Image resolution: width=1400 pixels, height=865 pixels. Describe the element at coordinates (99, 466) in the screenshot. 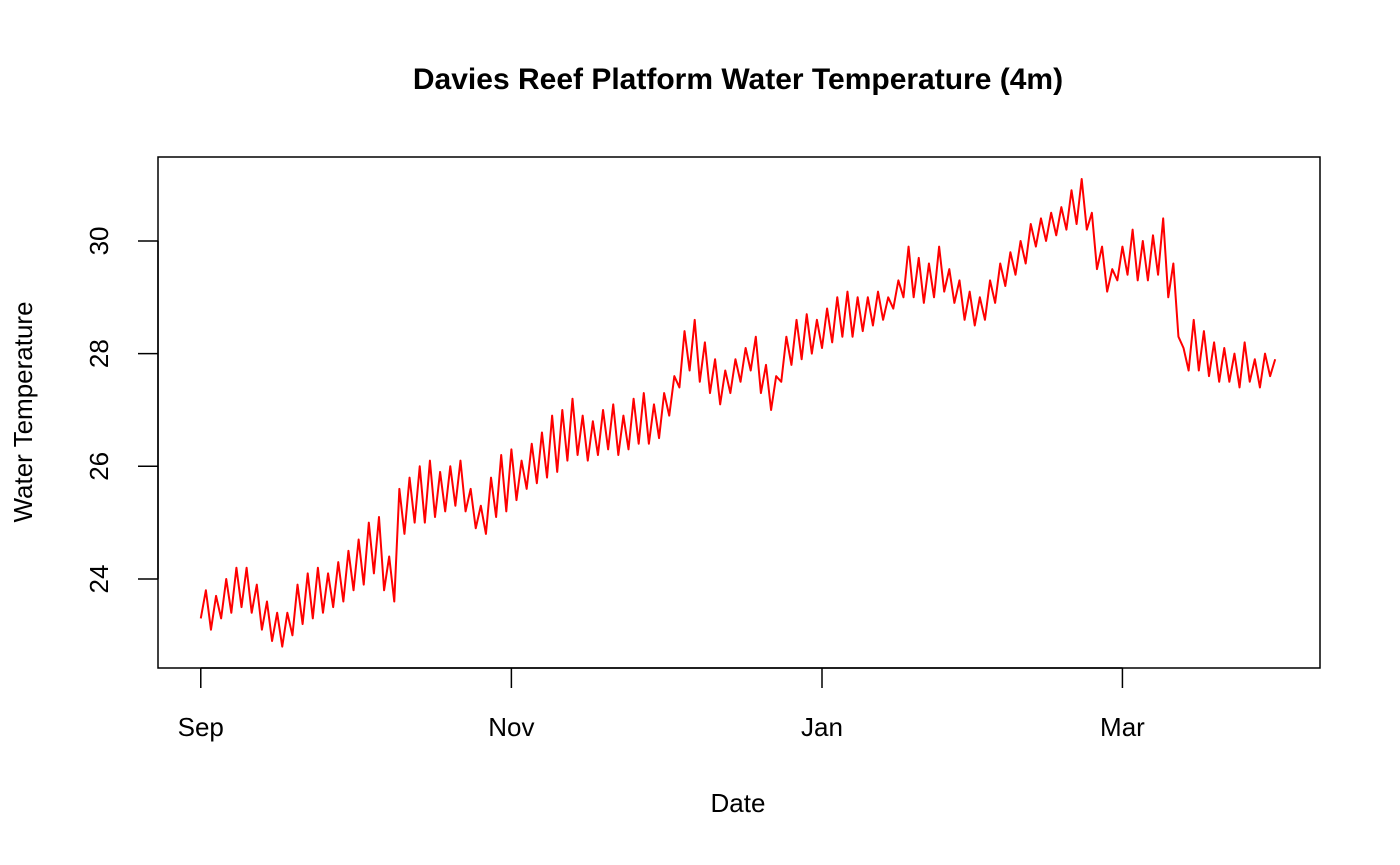

I see `y-tick-label: 26` at that location.